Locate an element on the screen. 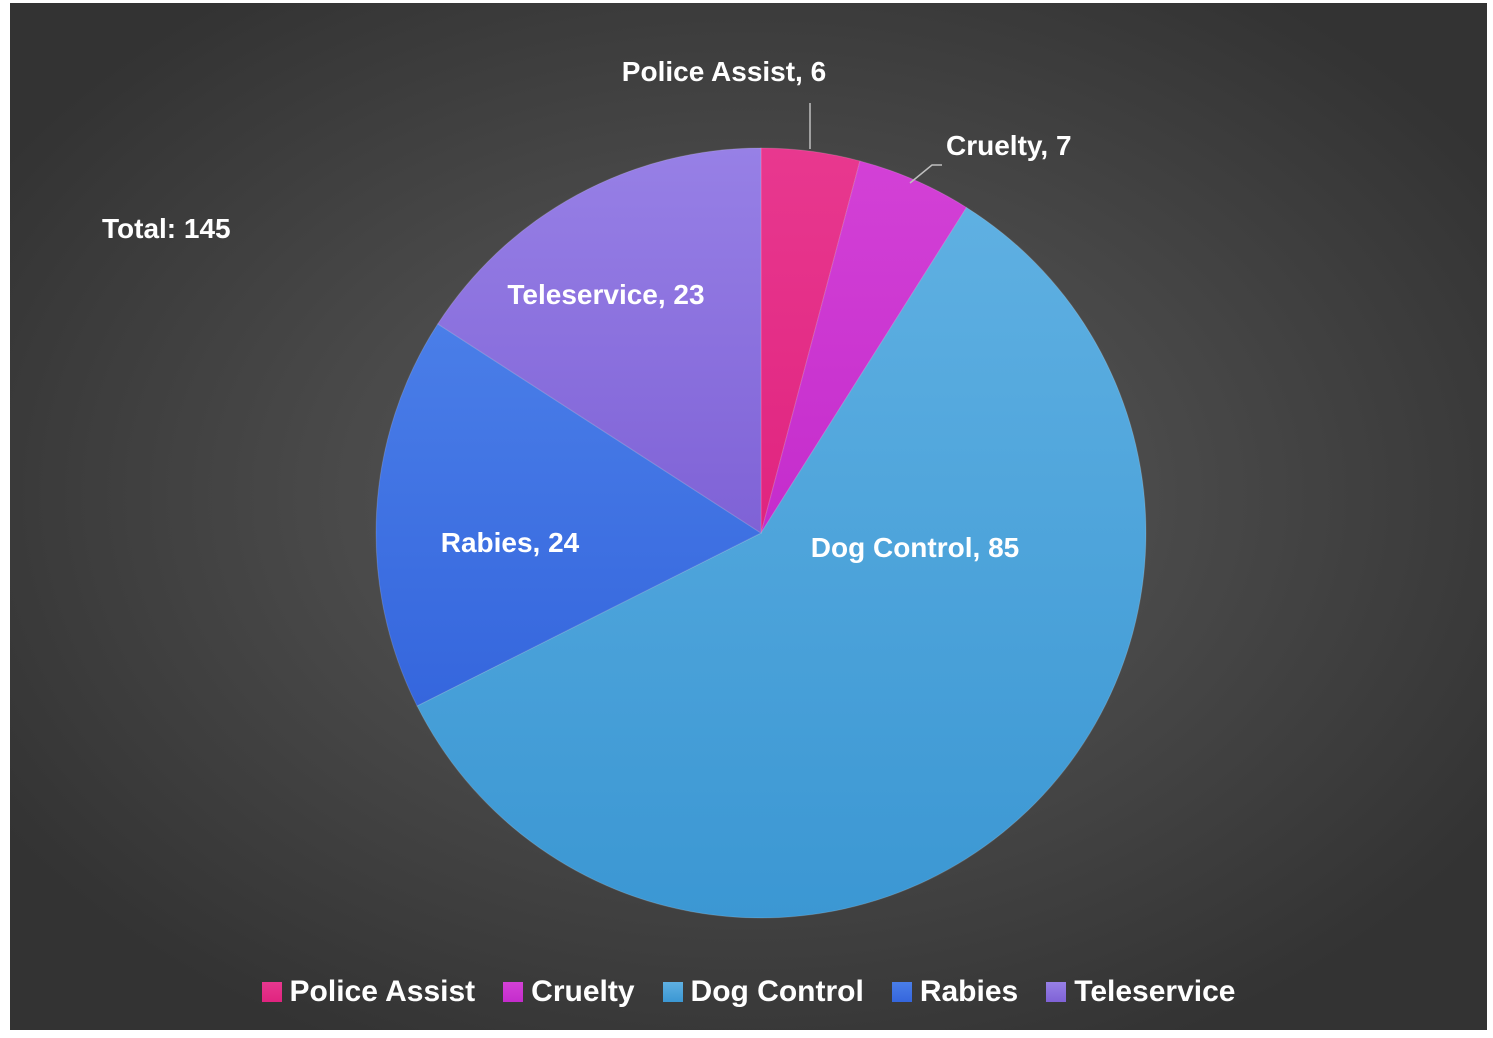 The image size is (1493, 1038). legend-label: Dog Control is located at coordinates (777, 991).